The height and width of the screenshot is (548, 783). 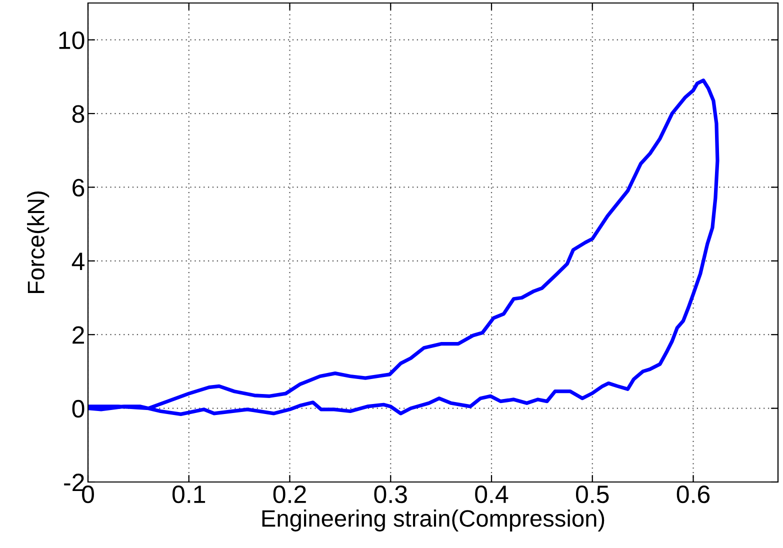 I want to click on y-tick-label: 6, so click(x=78, y=187).